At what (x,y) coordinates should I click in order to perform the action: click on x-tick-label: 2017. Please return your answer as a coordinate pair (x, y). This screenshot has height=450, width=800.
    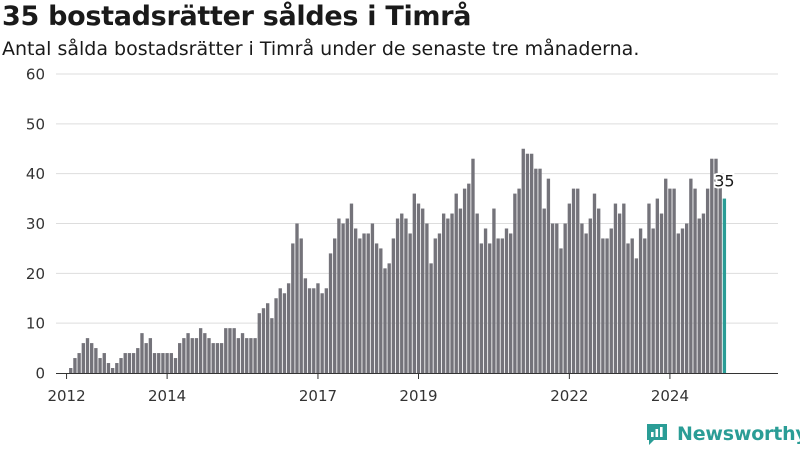
    Looking at the image, I should click on (318, 396).